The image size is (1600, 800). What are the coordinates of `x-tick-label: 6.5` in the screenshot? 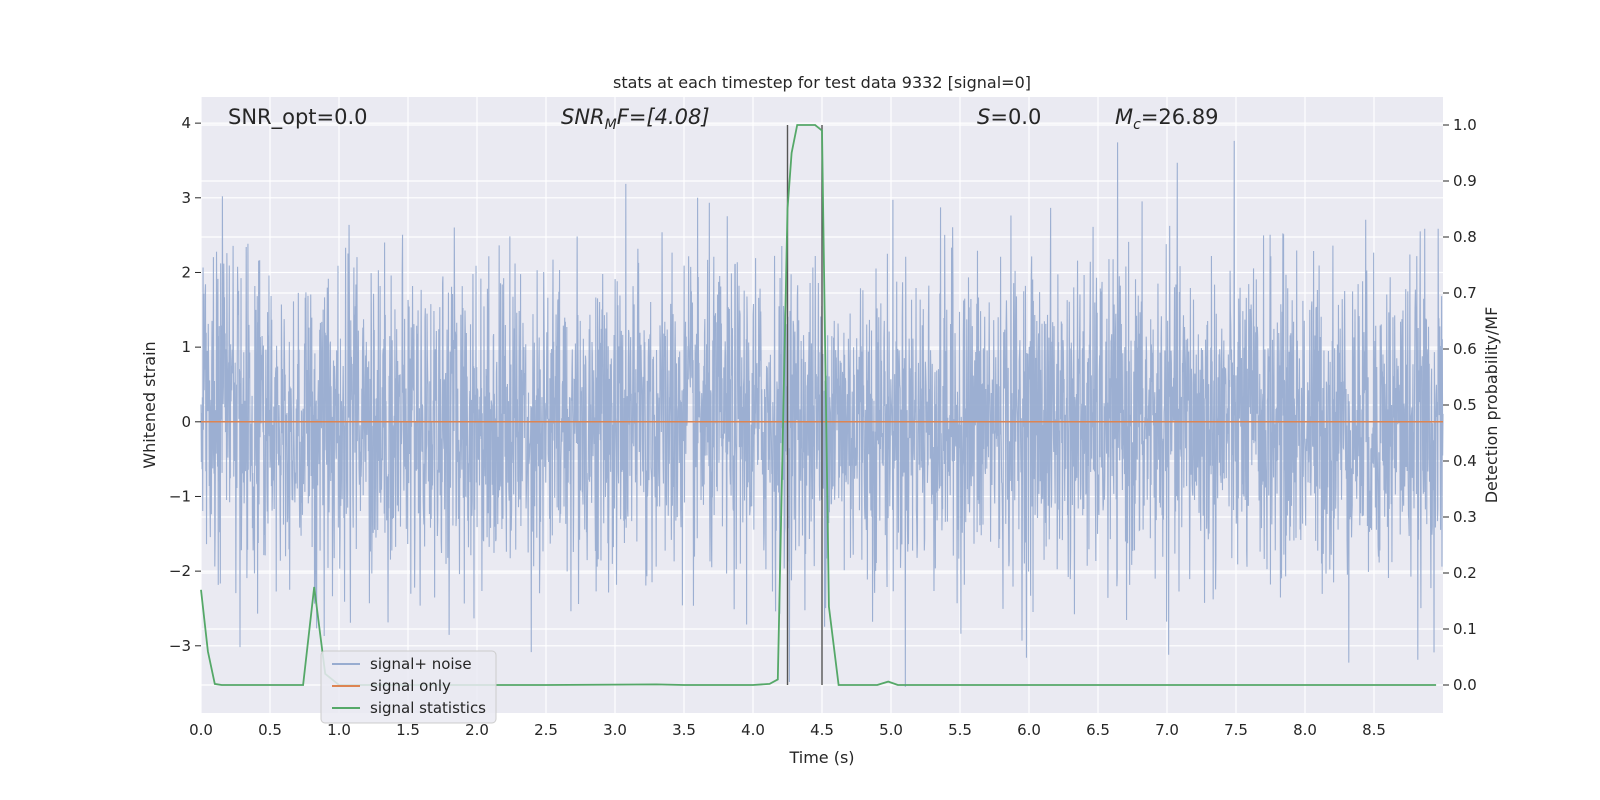 It's located at (1098, 730).